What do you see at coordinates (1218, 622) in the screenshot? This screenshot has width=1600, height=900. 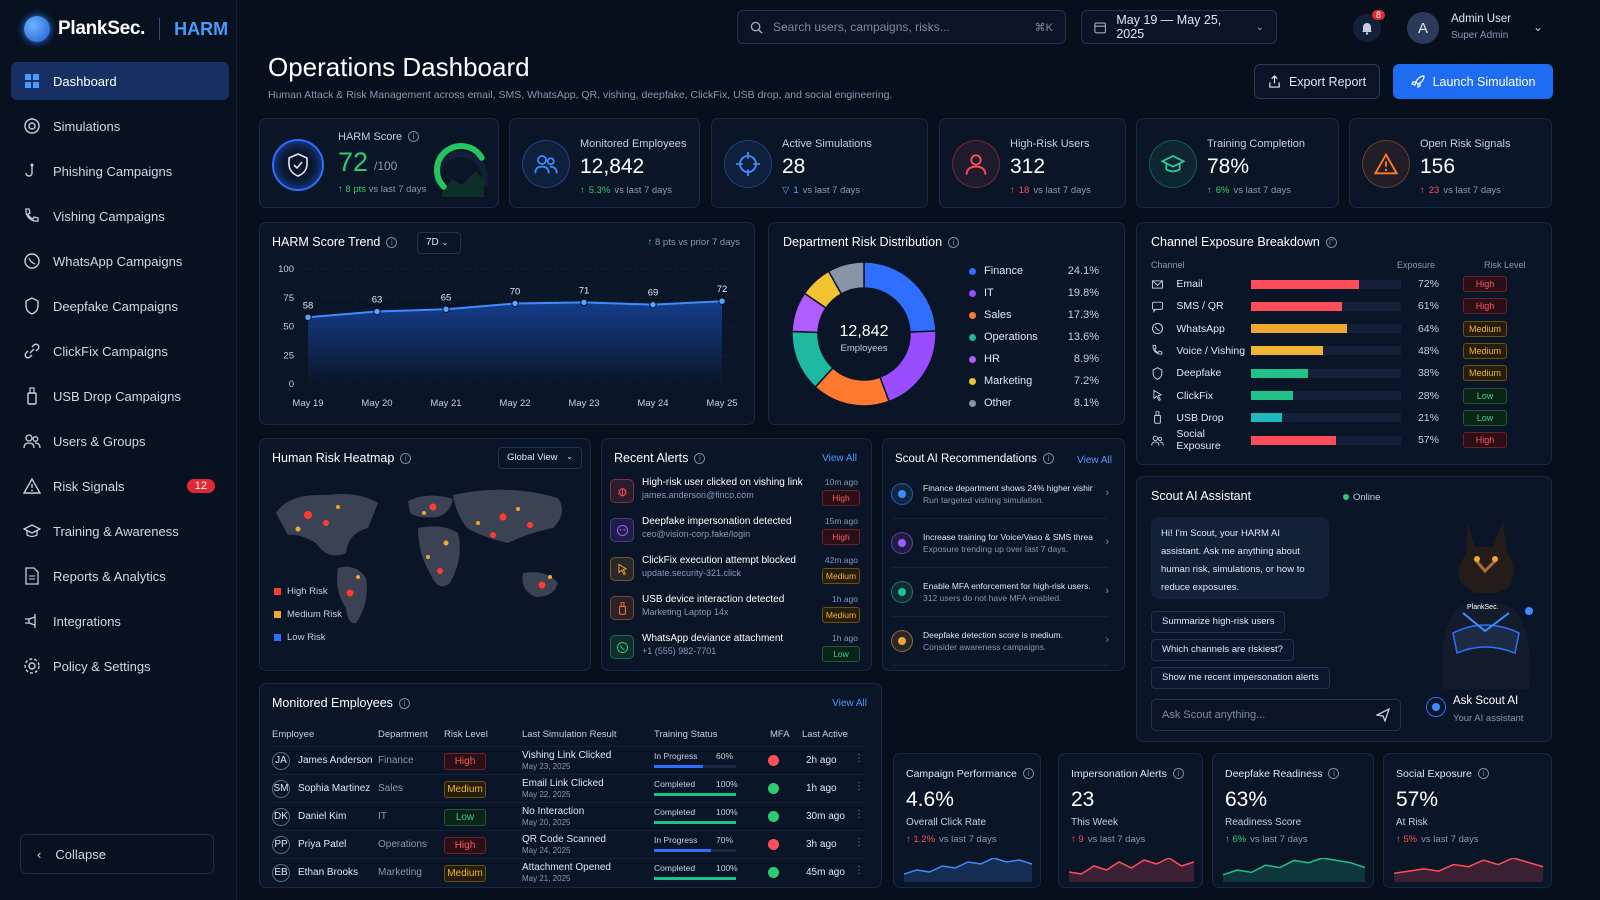 I see `suggestion-summarize: Summarize high-risk users` at bounding box center [1218, 622].